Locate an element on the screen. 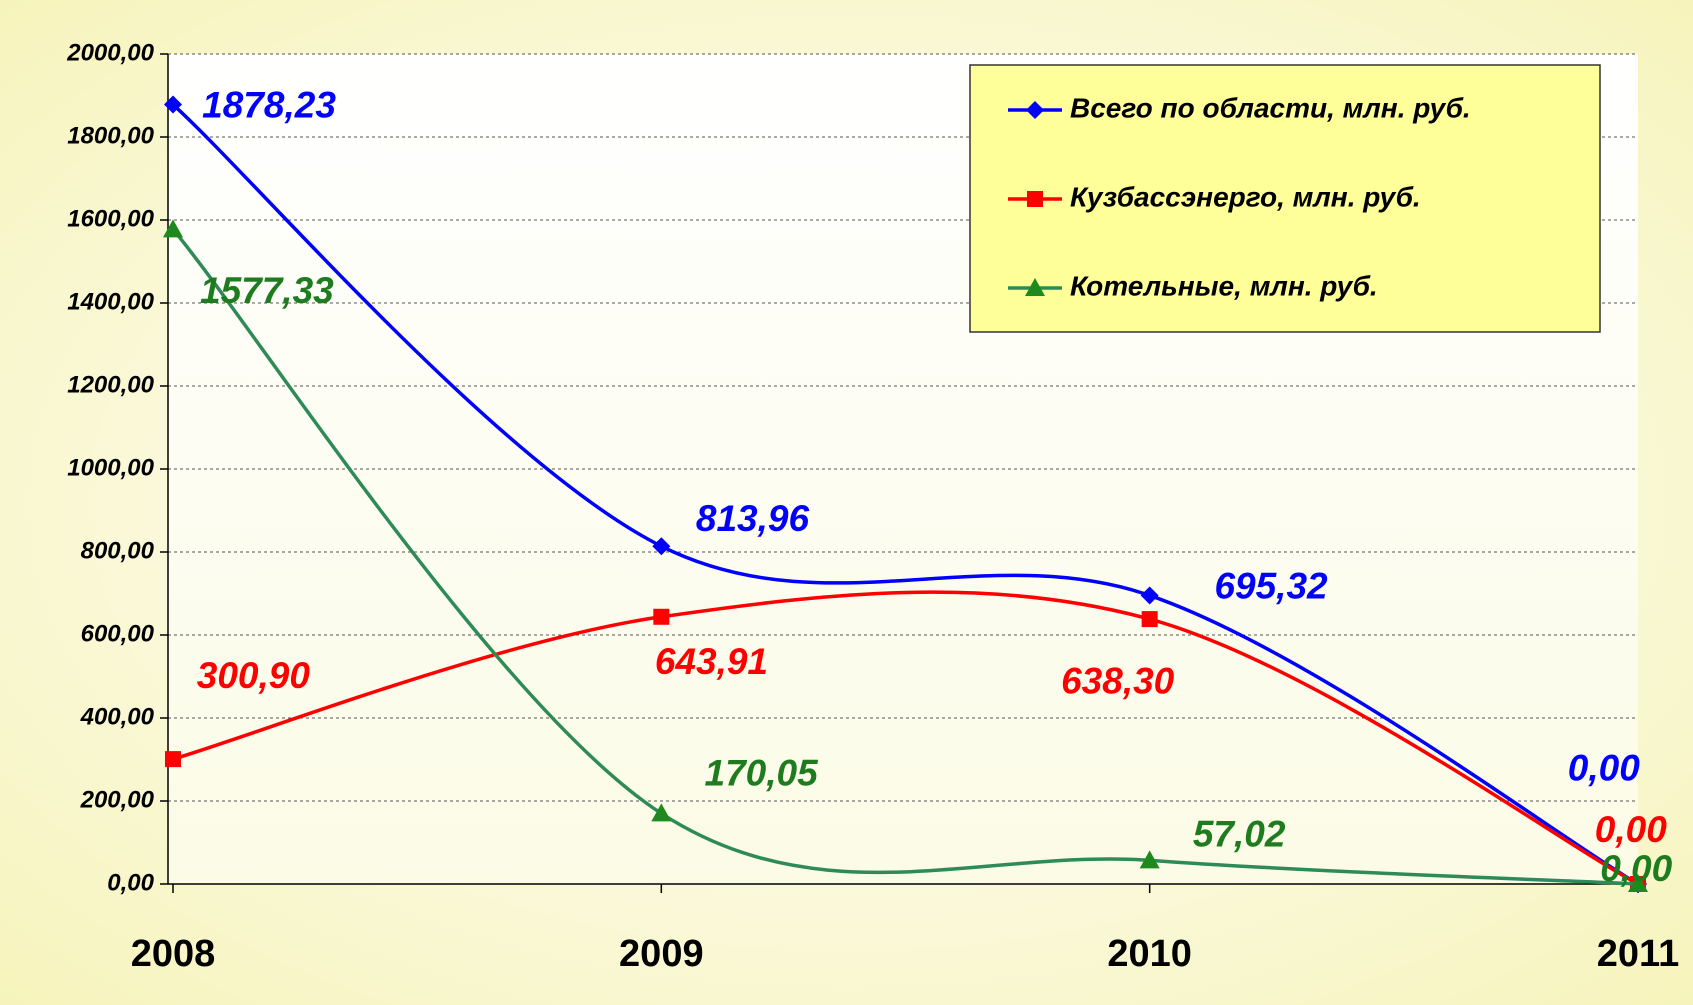 The width and height of the screenshot is (1693, 1005). x-tick-label: 2010 is located at coordinates (1149, 954).